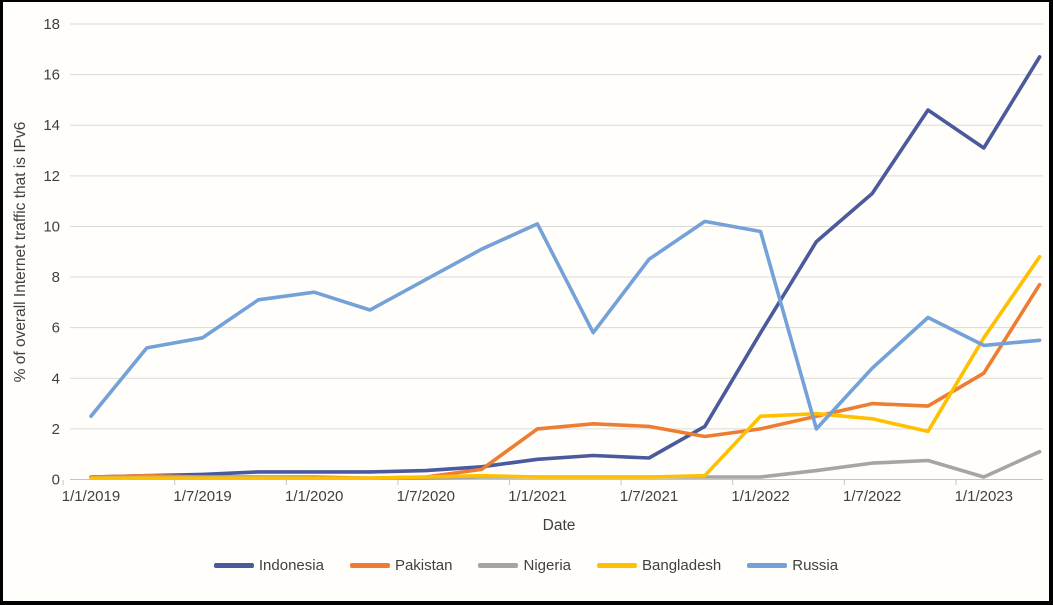  What do you see at coordinates (51, 176) in the screenshot?
I see `y-tick-label: 12` at bounding box center [51, 176].